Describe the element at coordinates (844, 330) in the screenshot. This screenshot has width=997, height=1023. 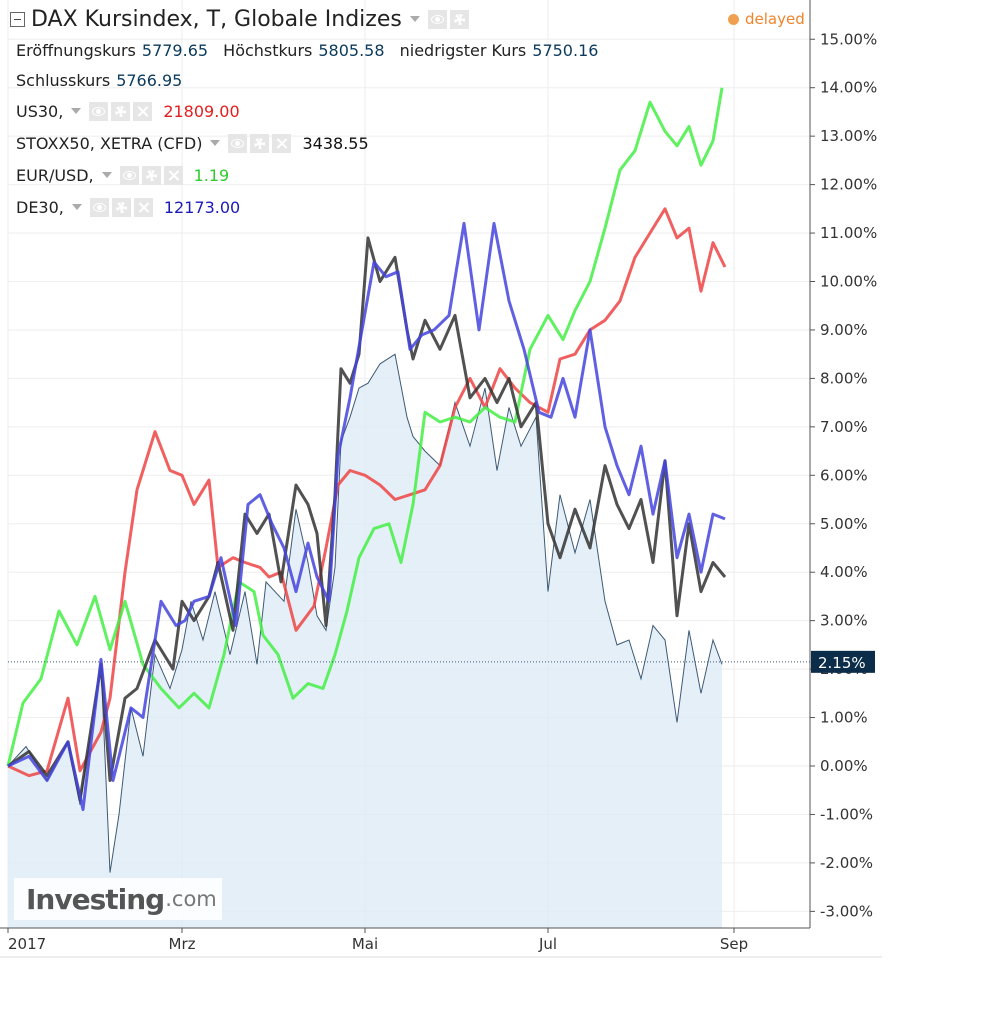
I see `y-tick-label: 9.00%` at that location.